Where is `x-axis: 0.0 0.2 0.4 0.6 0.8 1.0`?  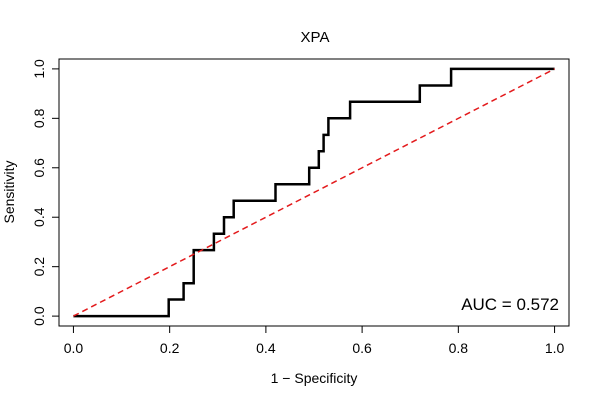 x-axis: 0.0 0.2 0.4 0.6 0.8 1.0 is located at coordinates (314, 340).